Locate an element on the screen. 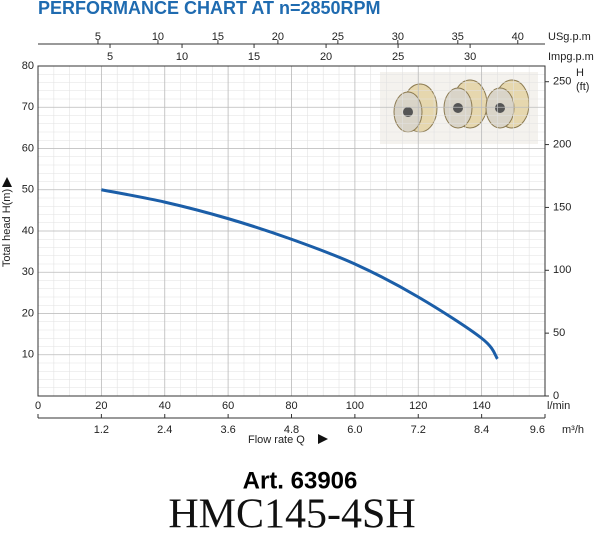  y2-tick-label: 50 is located at coordinates (559, 333).